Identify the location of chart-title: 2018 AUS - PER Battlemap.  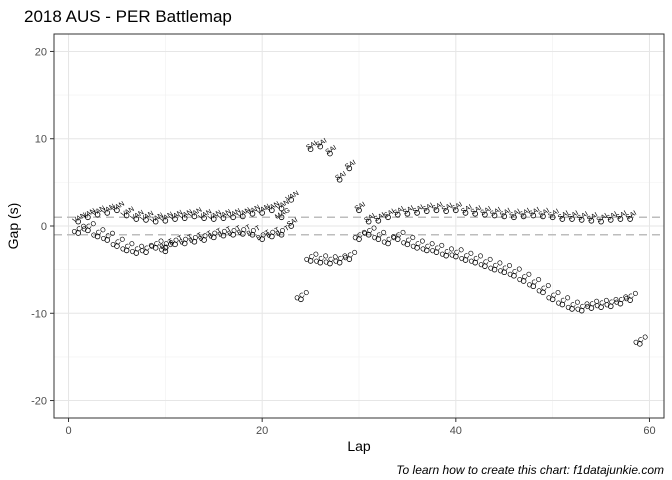
(128, 16).